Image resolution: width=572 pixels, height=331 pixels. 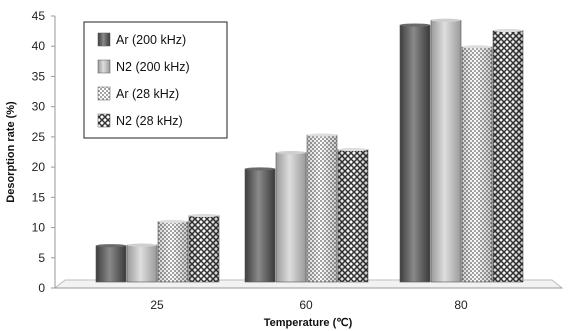 I want to click on y-tick-label: 10, so click(x=39, y=228).